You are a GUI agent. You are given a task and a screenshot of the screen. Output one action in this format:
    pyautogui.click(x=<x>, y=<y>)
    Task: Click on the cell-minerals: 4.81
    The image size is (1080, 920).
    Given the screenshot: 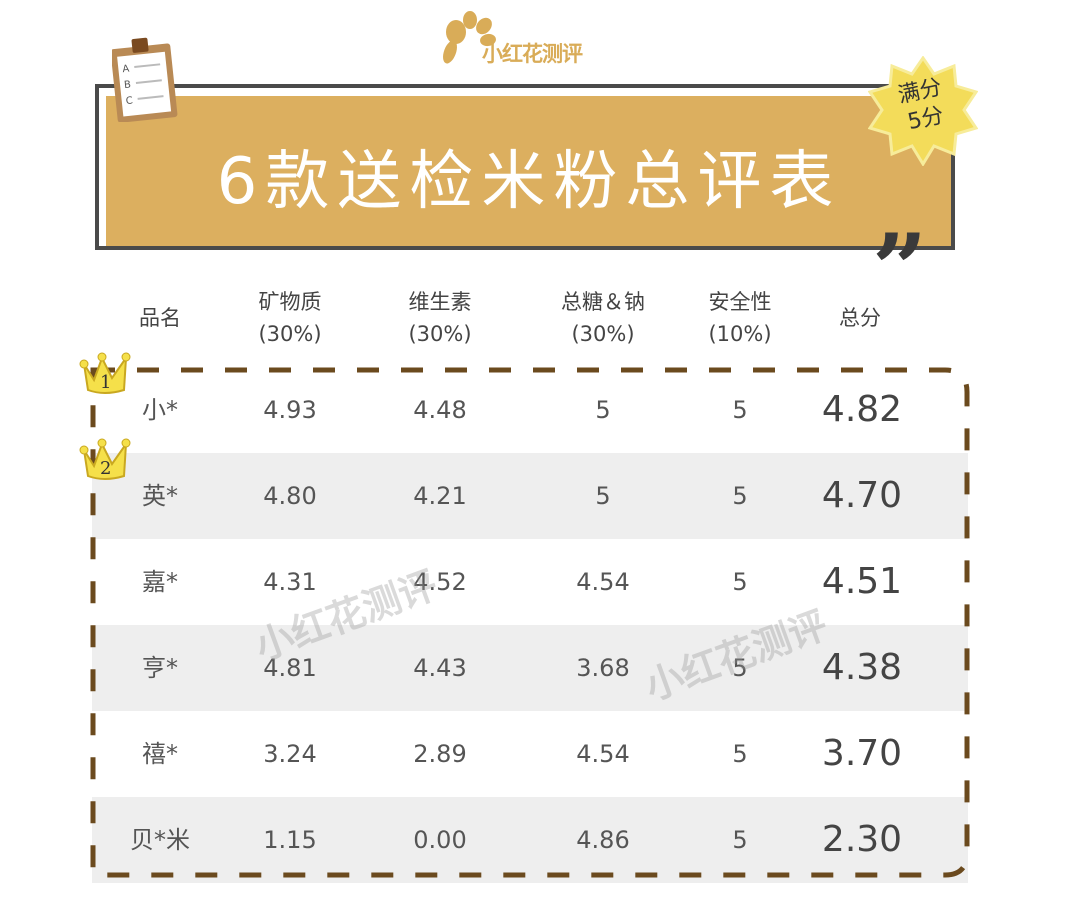 What is the action you would take?
    pyautogui.click(x=290, y=668)
    